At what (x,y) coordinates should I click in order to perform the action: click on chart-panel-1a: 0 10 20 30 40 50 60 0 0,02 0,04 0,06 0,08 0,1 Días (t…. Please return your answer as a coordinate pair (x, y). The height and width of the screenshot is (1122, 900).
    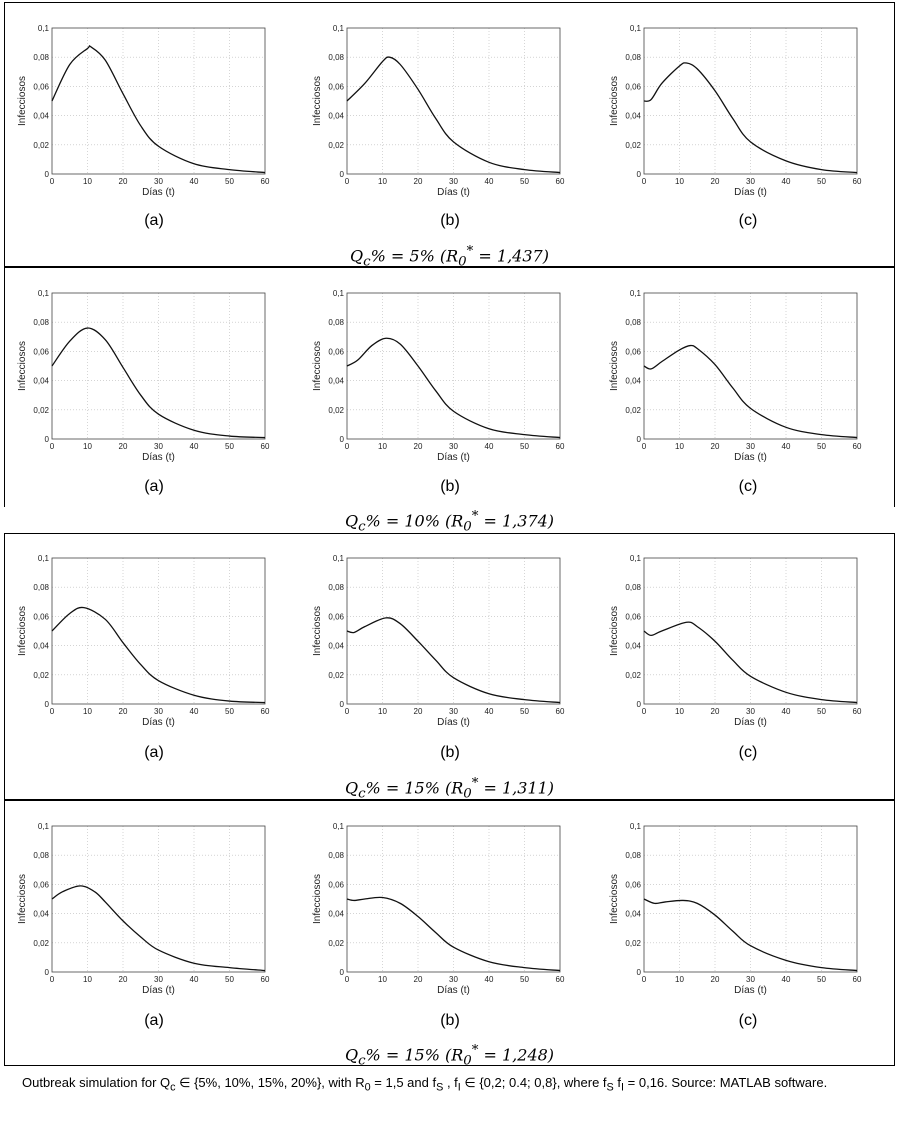
    Looking at the image, I should click on (140, 109).